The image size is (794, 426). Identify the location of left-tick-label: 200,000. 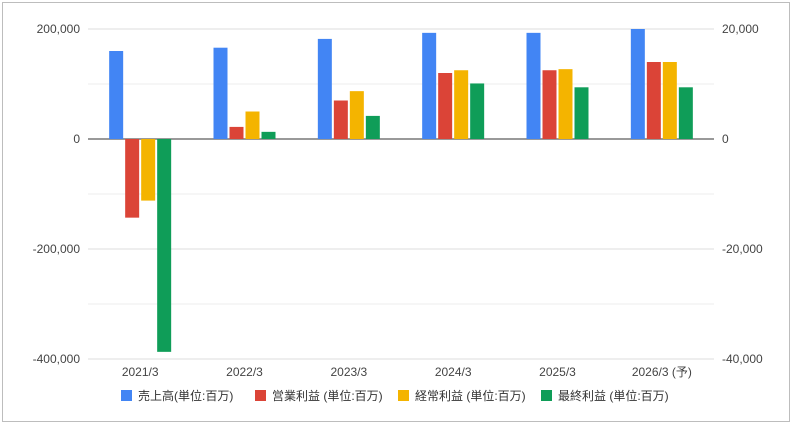
(59, 29).